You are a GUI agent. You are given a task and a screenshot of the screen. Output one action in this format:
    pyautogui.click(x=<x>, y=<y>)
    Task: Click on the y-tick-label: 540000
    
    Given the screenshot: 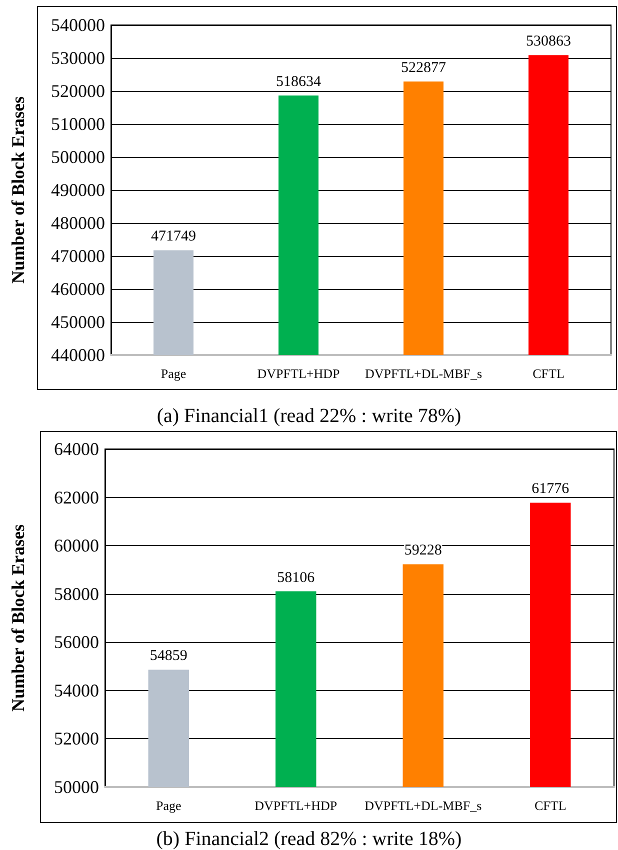 What is the action you would take?
    pyautogui.click(x=78, y=25)
    